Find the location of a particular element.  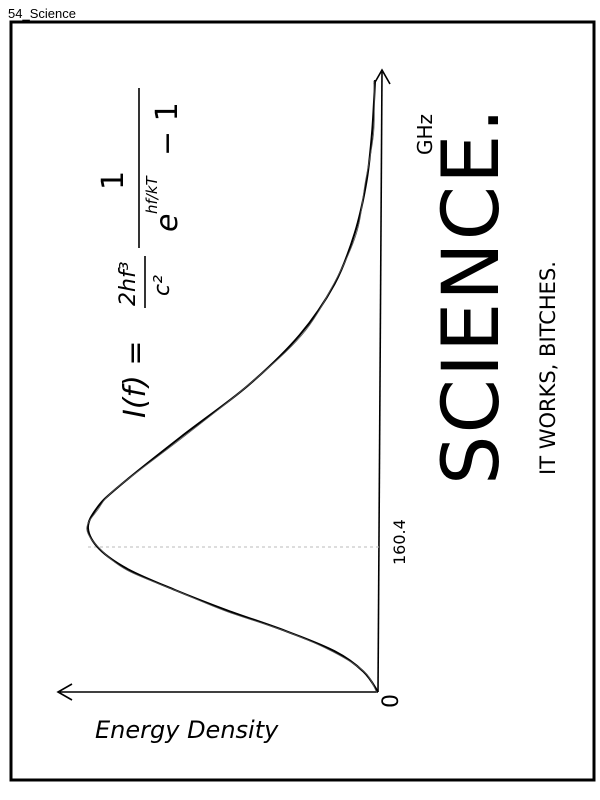

frequency-axis is located at coordinates (380, 382).